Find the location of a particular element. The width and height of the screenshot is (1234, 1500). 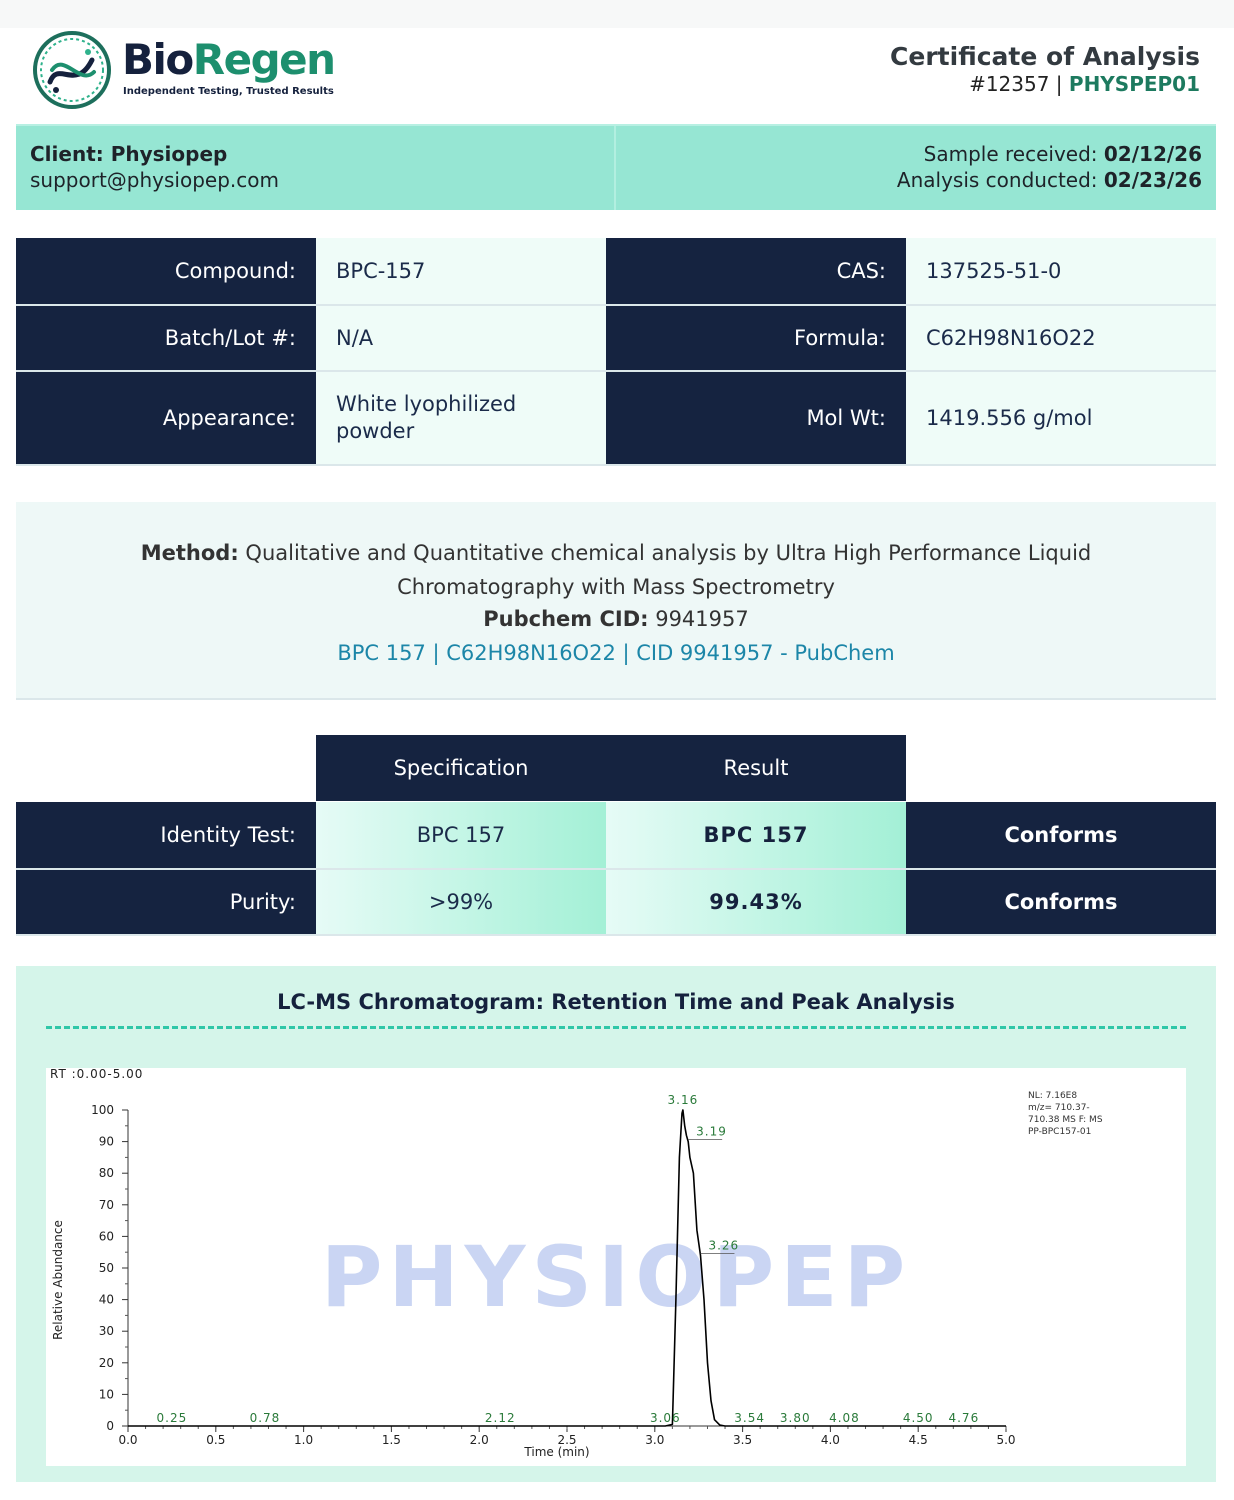

purity-spec: >99% is located at coordinates (461, 902).